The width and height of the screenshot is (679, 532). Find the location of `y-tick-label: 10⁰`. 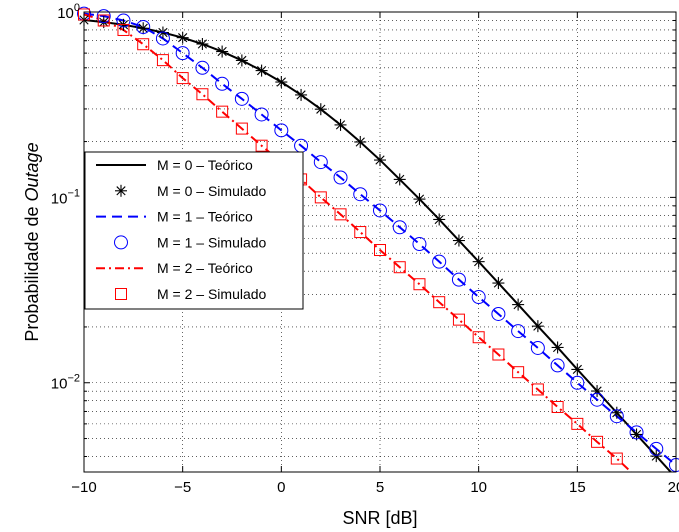

y-tick-label: 10⁰ is located at coordinates (68, 12).